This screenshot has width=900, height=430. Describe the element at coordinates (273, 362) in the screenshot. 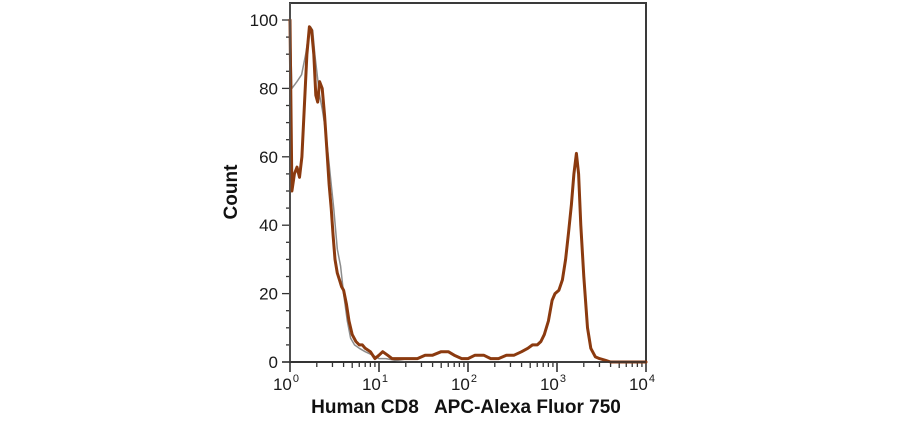

I see `y-tick-label: 0` at that location.